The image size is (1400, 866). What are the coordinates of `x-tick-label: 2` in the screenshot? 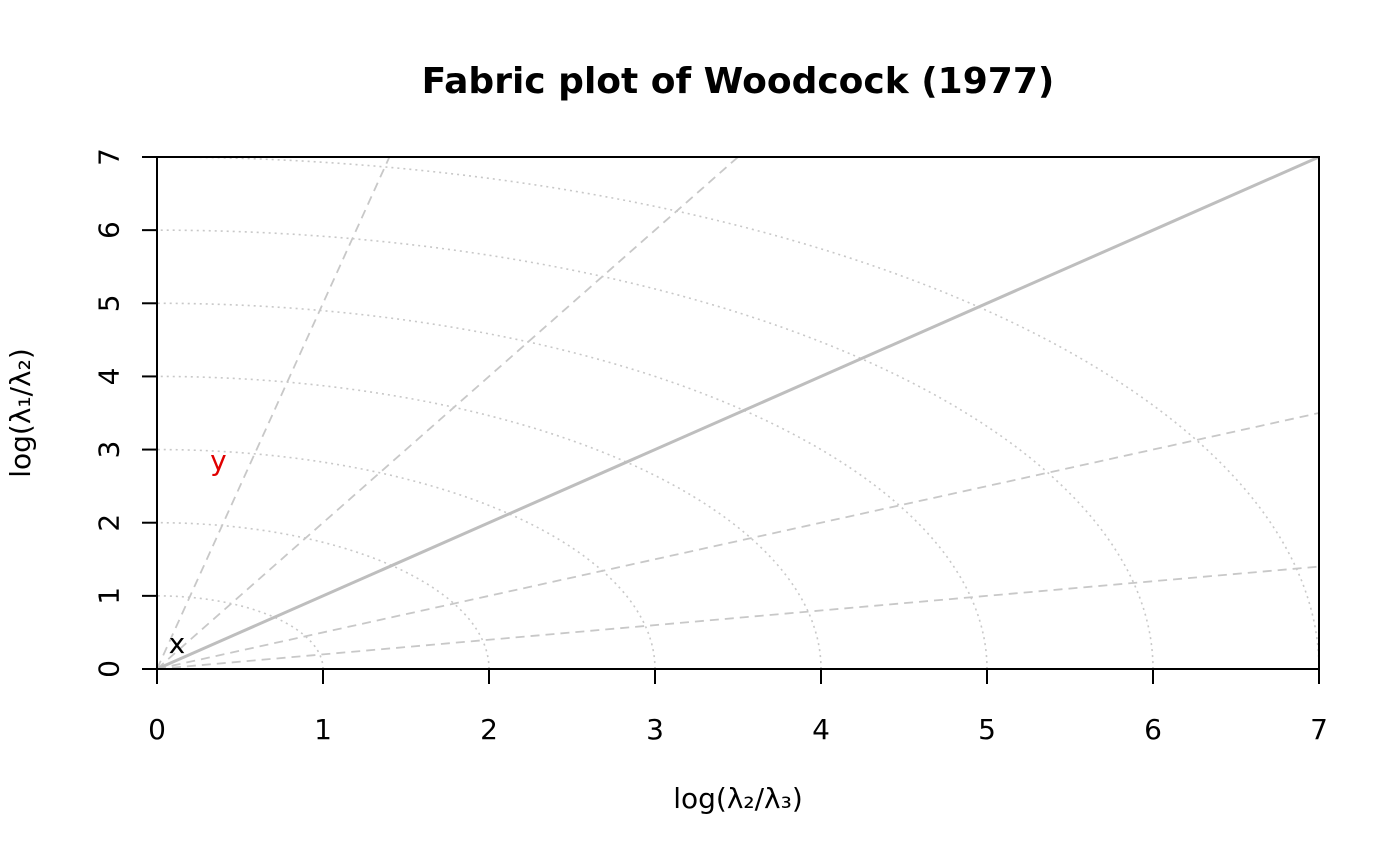 It's located at (489, 729).